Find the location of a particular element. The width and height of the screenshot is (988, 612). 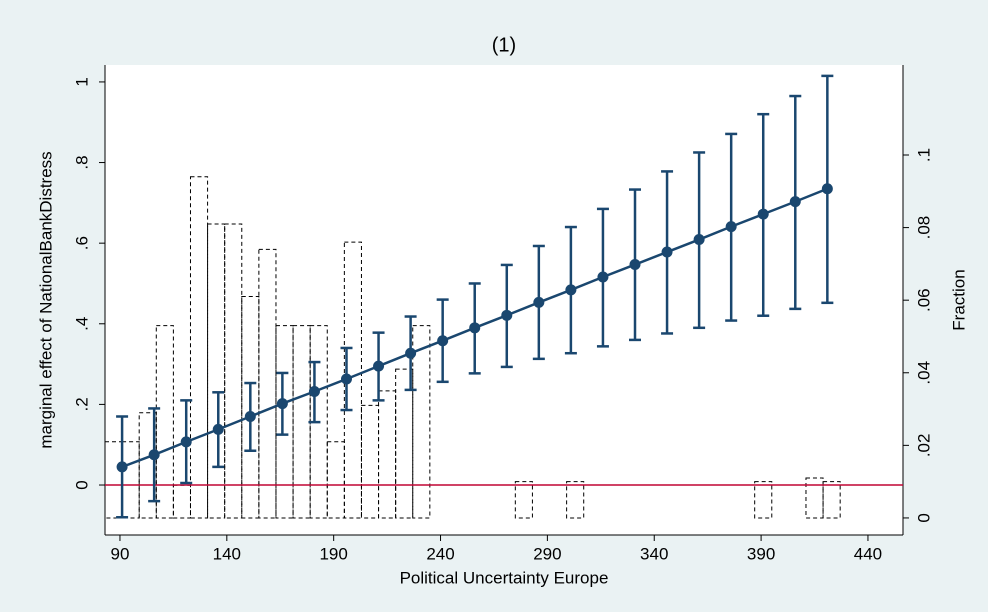

x-tick-label: 290 is located at coordinates (547, 553).